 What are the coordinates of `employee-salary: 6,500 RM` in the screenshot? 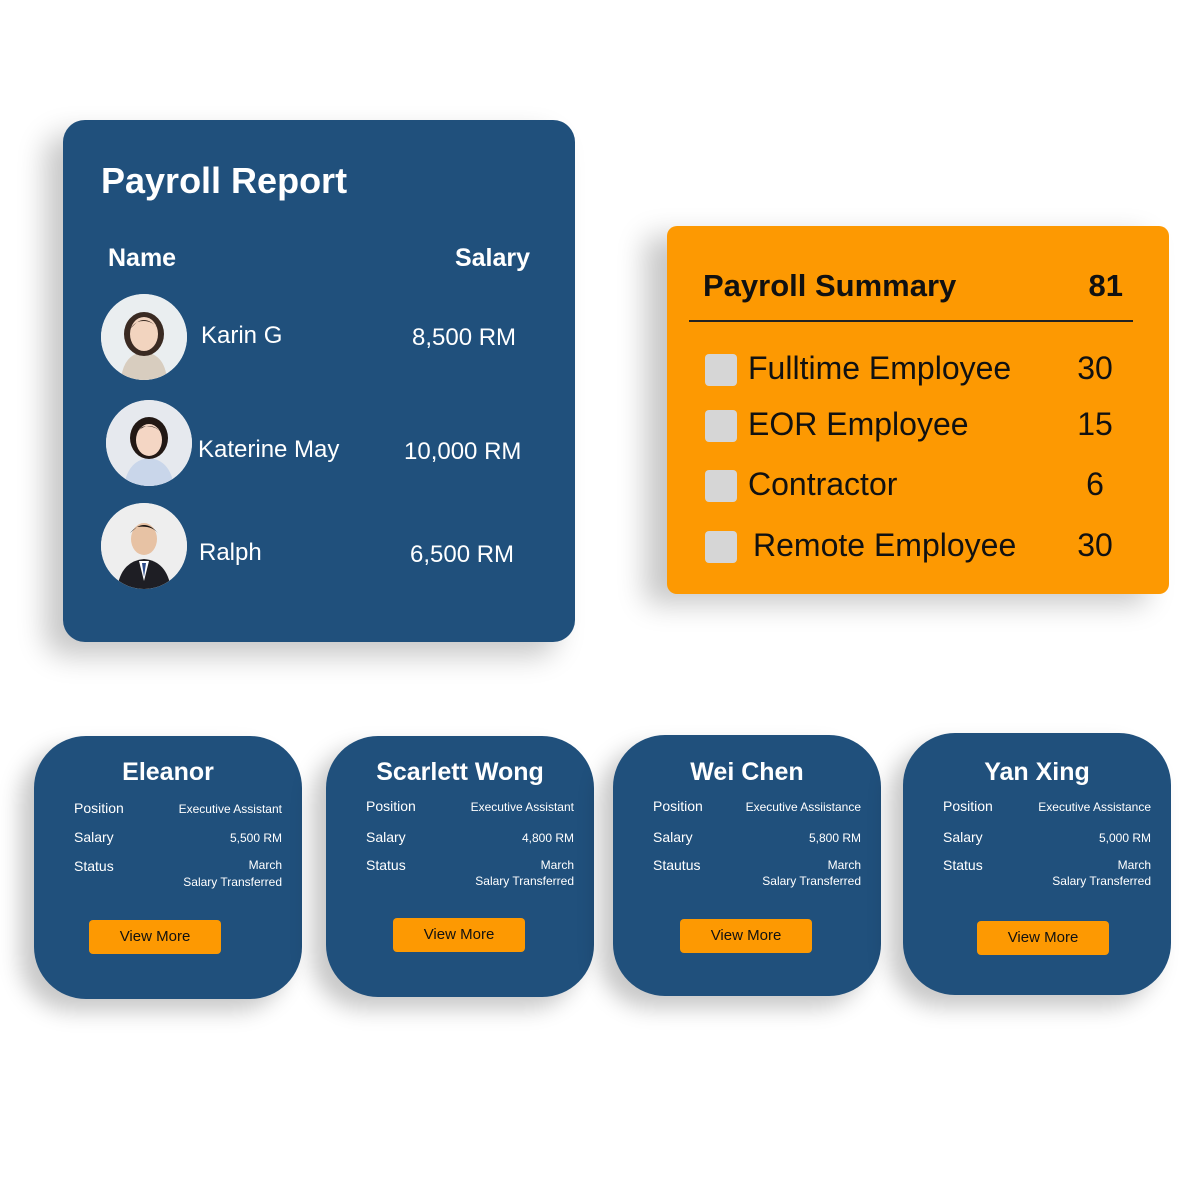 It's located at (462, 554).